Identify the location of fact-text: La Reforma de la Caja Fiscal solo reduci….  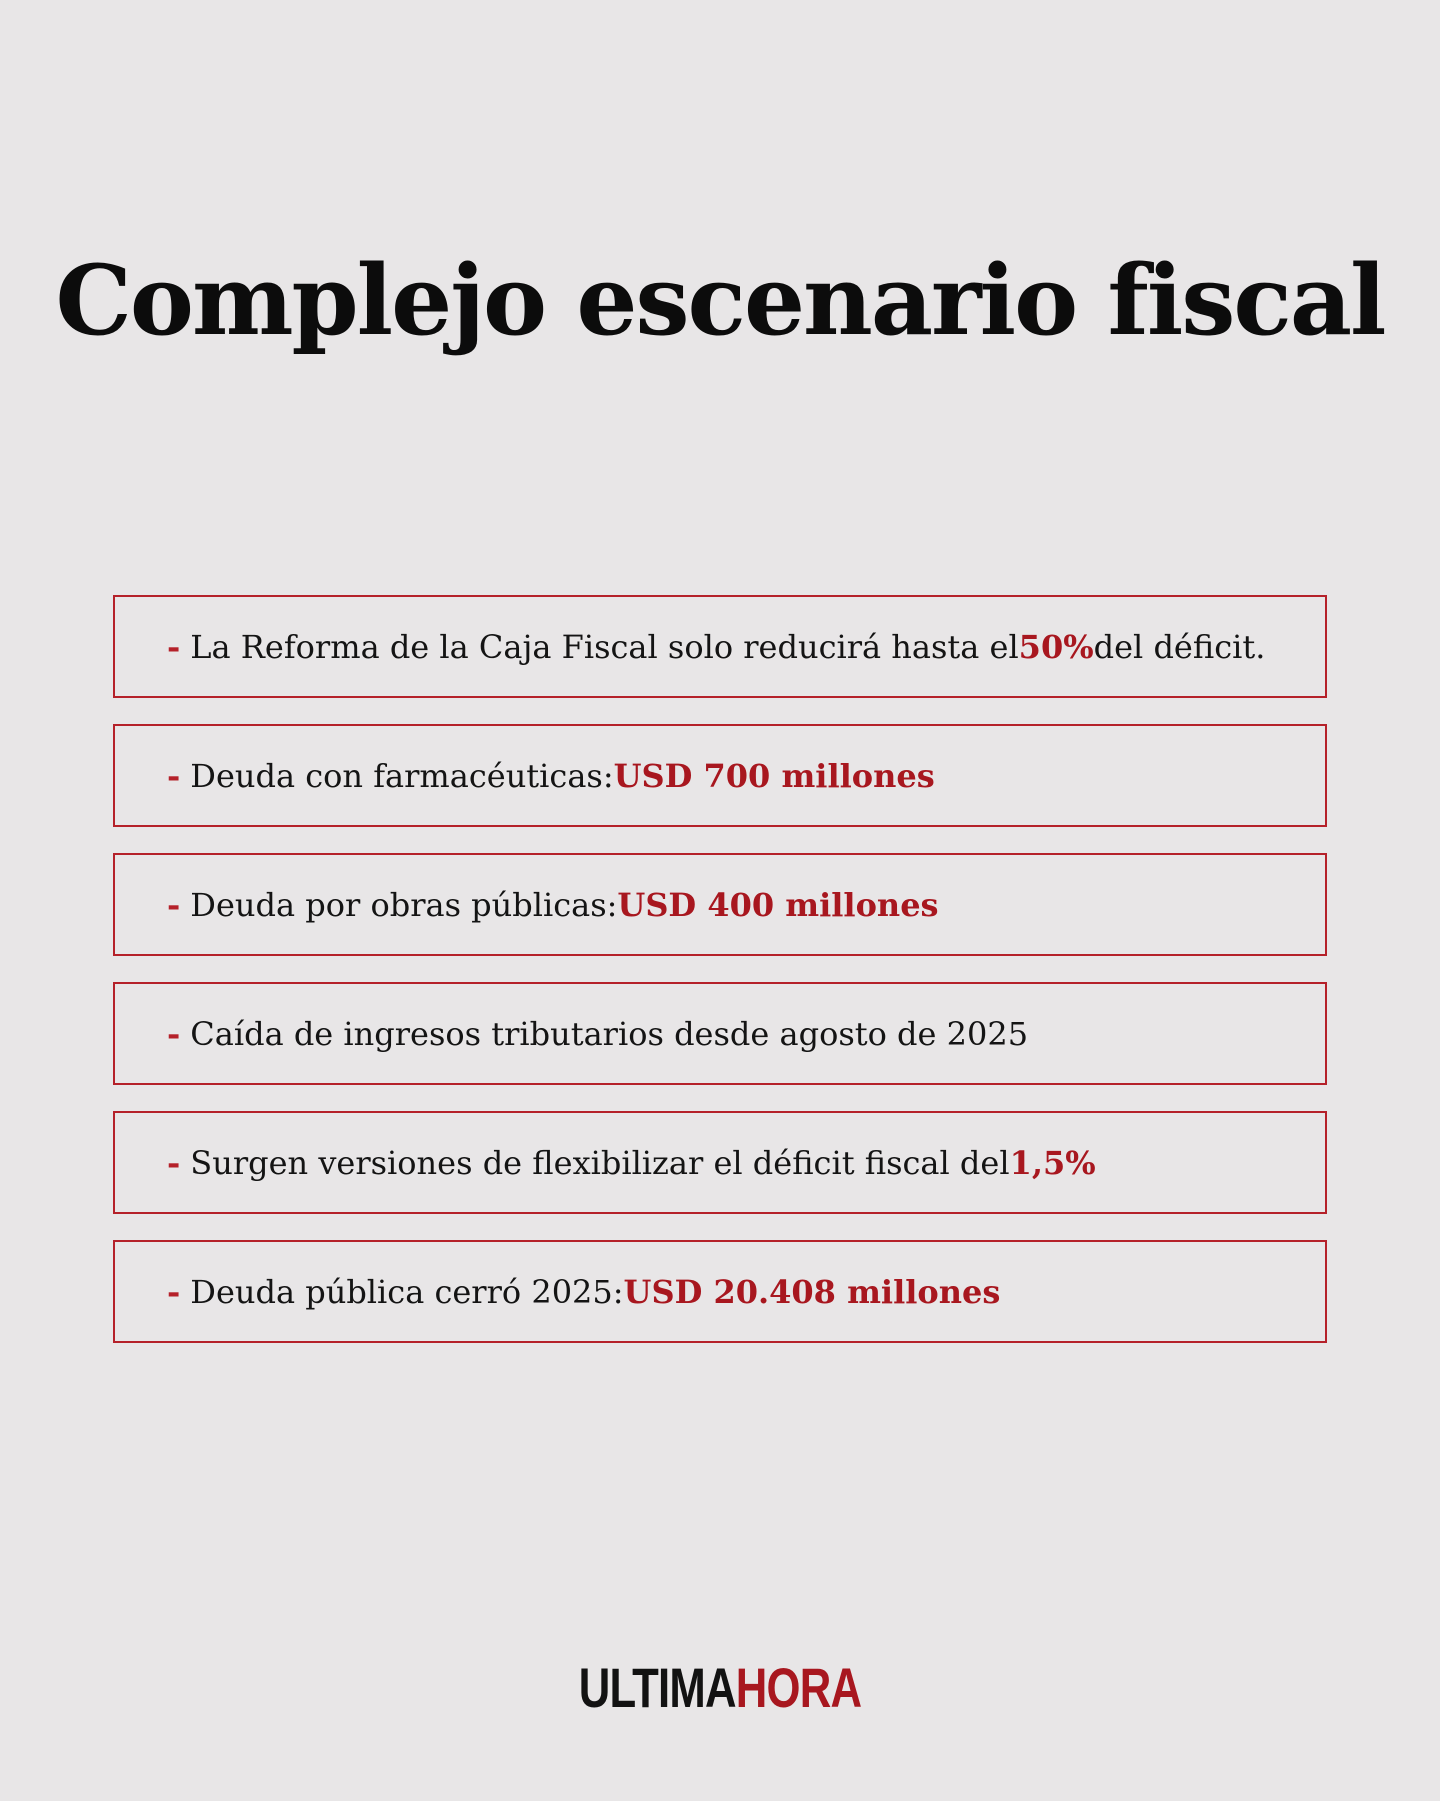
(604, 646).